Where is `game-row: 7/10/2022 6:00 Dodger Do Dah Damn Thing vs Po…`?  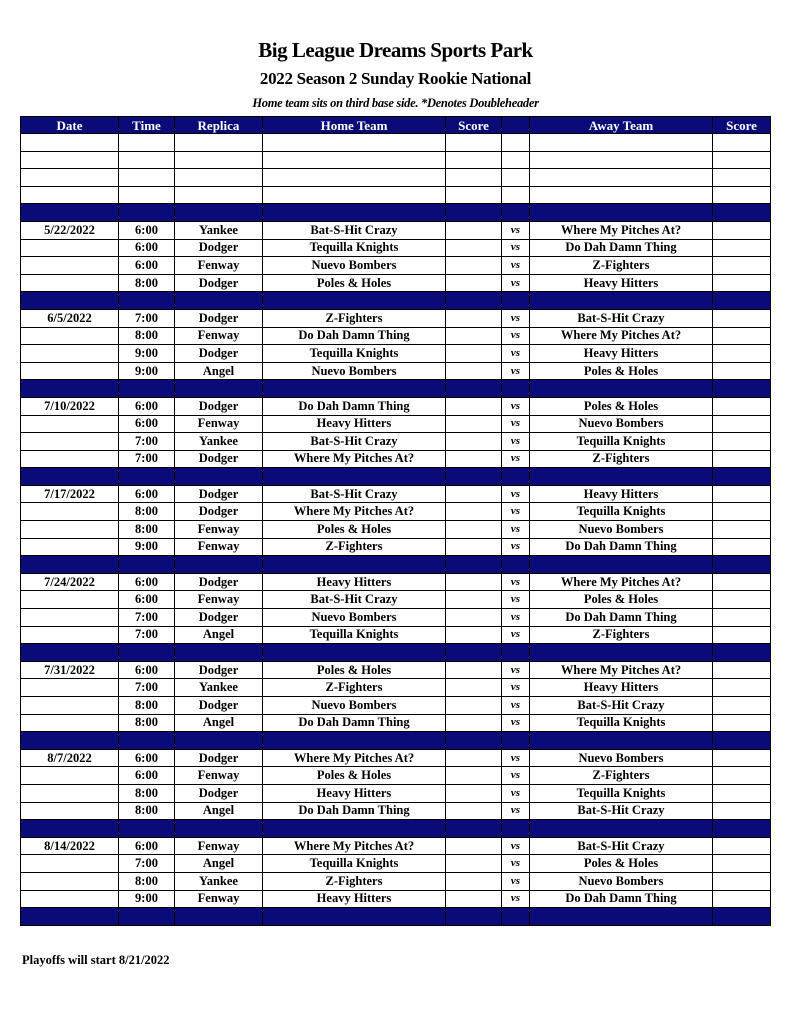 game-row: 7/10/2022 6:00 Dodger Do Dah Damn Thing vs Po… is located at coordinates (395, 406).